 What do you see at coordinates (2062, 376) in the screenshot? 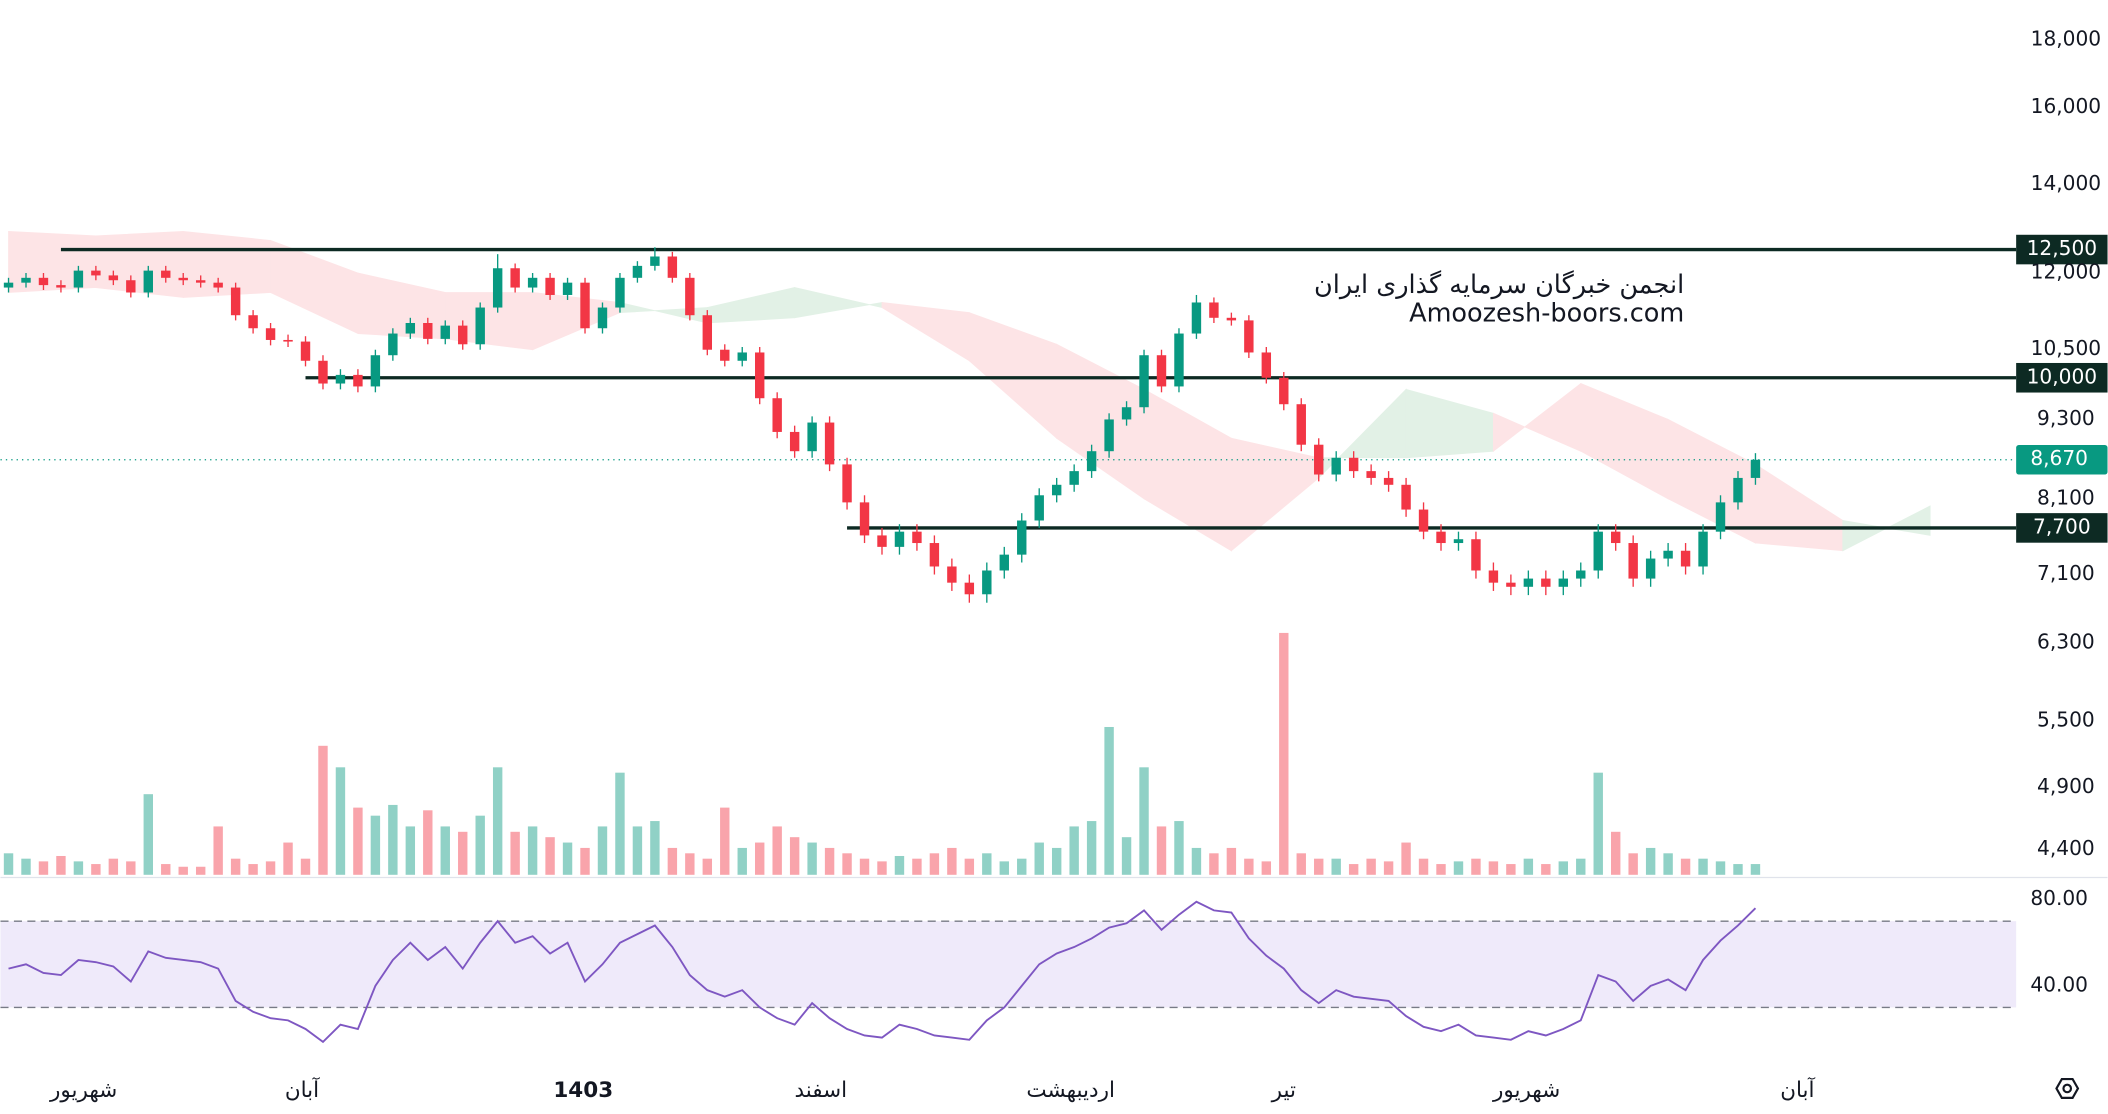
I see `level-label: 10,000` at bounding box center [2062, 376].